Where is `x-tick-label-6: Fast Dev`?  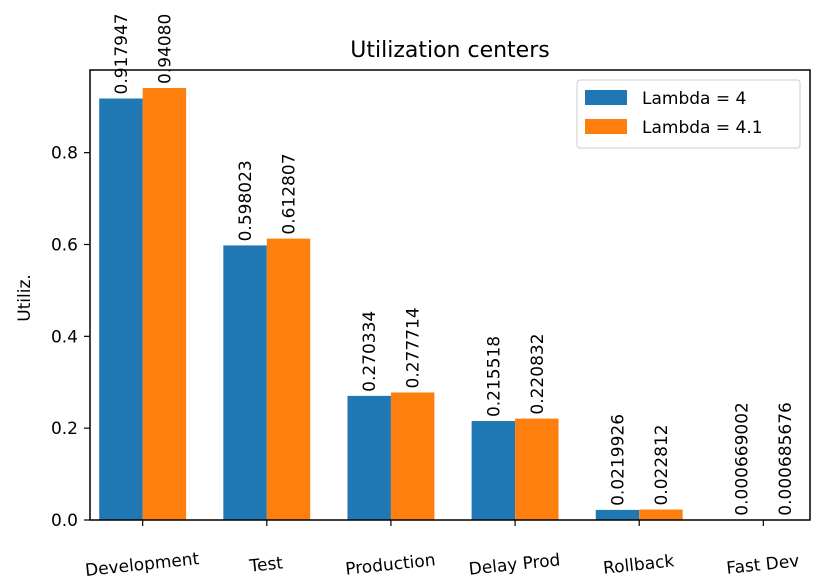
x-tick-label-6: Fast Dev is located at coordinates (762, 565).